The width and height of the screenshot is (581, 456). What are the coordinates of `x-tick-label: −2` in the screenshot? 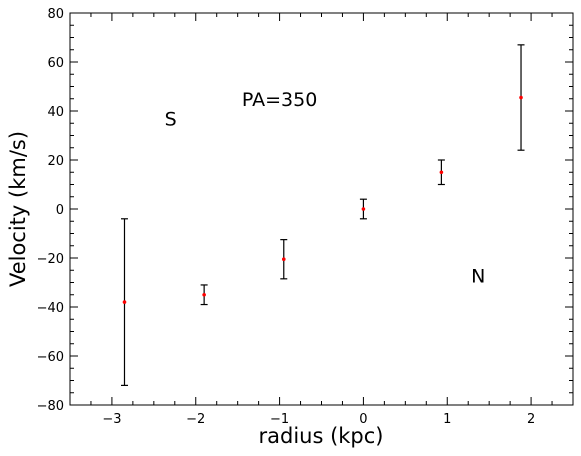 It's located at (195, 419).